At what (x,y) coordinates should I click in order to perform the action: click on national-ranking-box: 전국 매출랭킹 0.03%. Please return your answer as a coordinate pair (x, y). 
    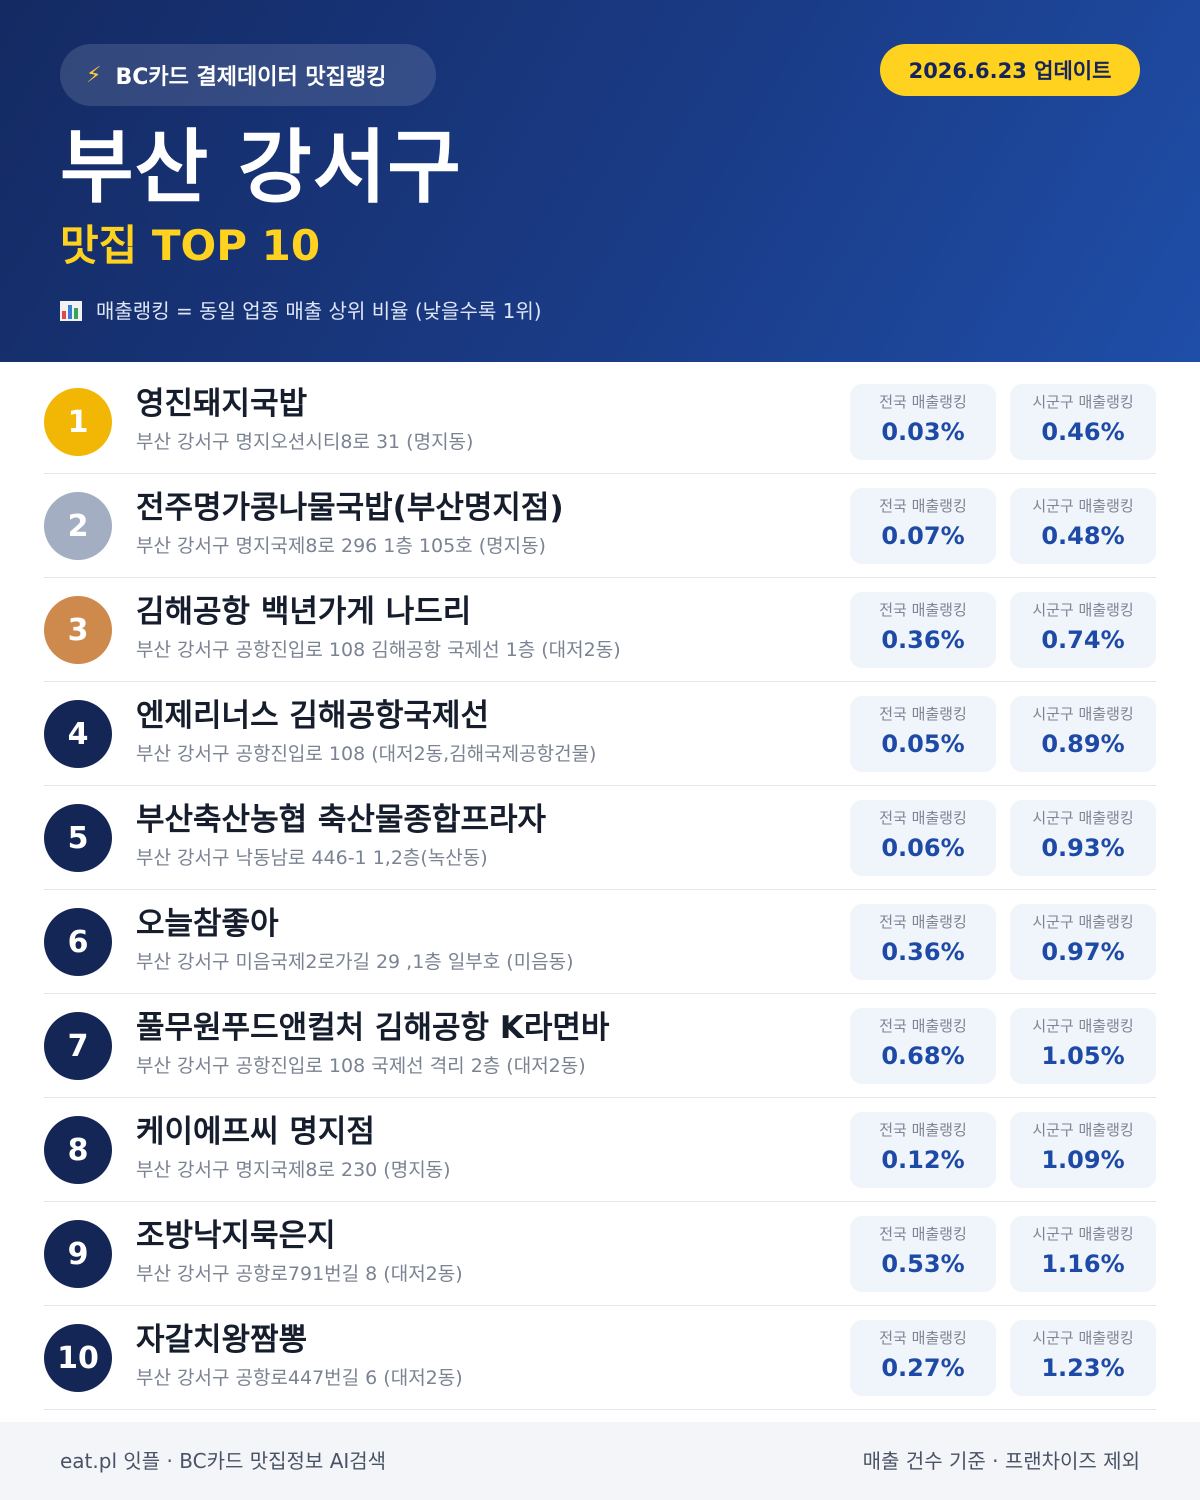
    Looking at the image, I should click on (923, 422).